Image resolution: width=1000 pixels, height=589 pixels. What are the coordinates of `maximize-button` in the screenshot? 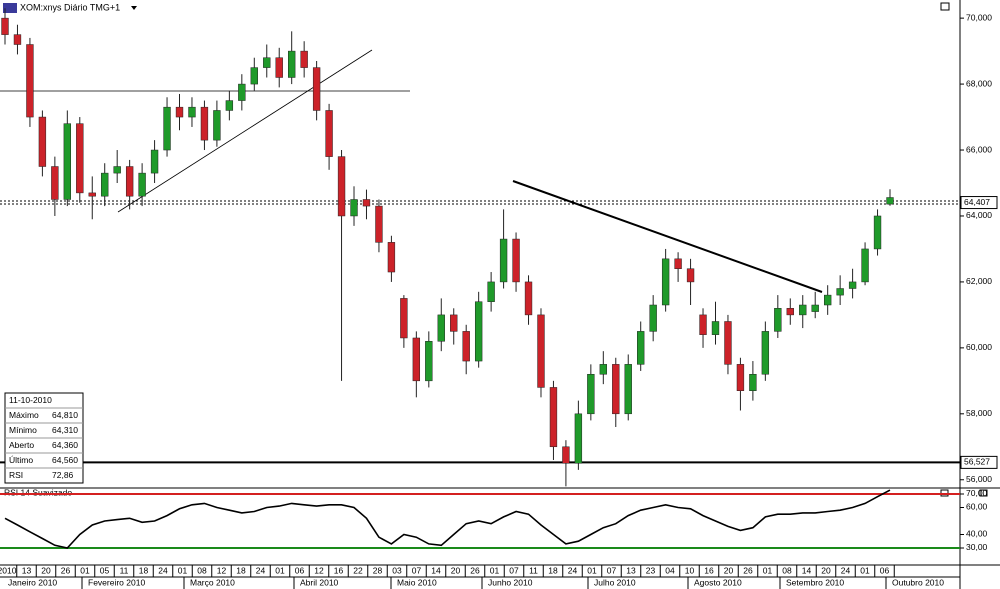 It's located at (945, 6).